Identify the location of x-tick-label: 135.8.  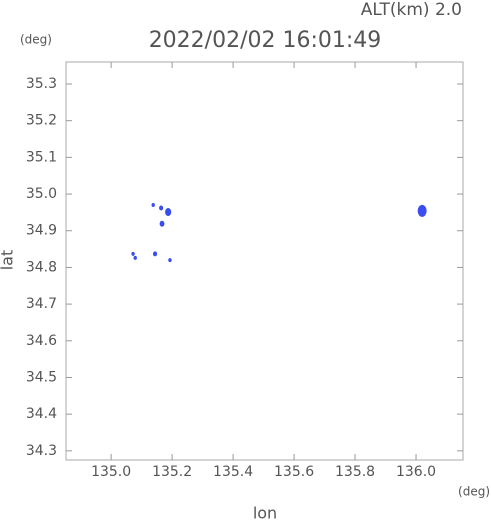
(355, 472).